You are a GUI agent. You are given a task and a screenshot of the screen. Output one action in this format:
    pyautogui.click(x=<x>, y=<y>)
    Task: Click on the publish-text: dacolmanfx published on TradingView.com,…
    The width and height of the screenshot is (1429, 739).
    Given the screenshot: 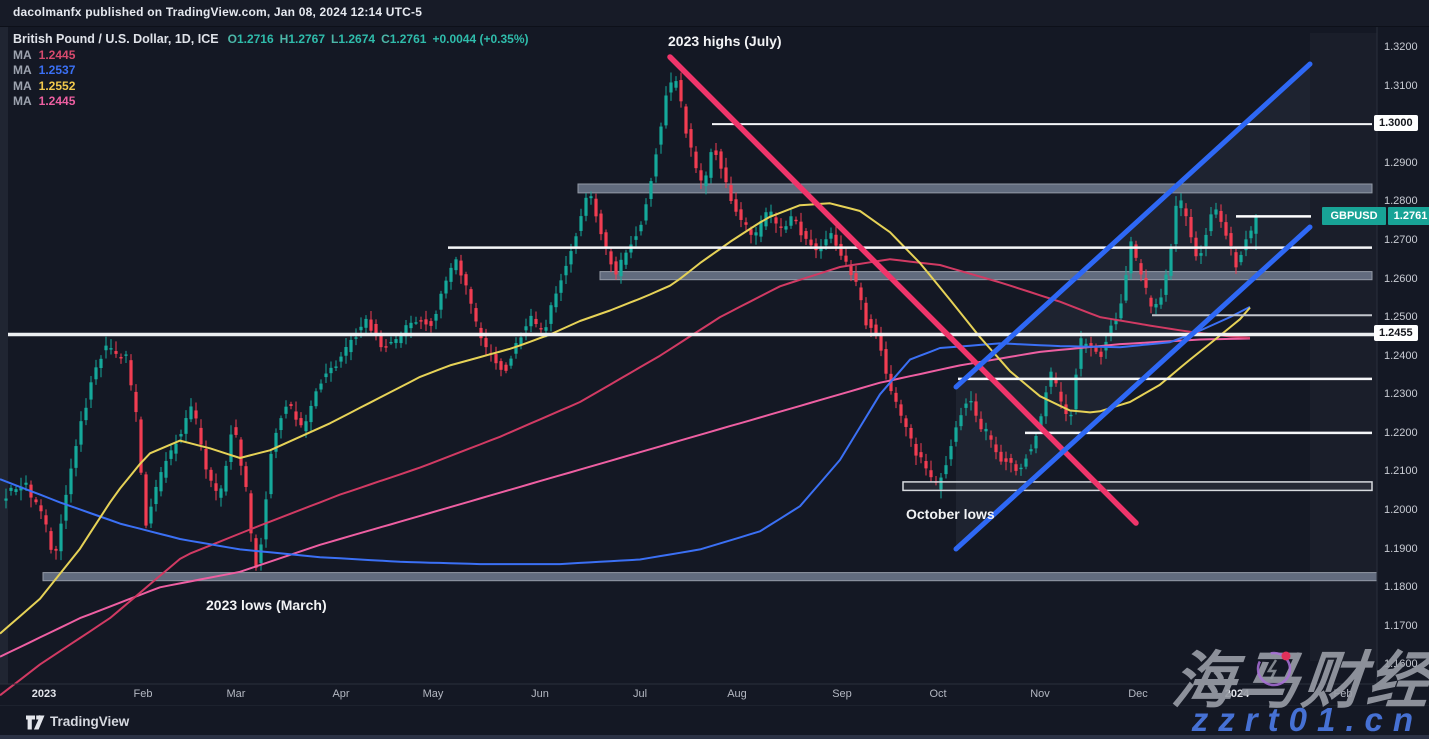 What is the action you would take?
    pyautogui.click(x=218, y=12)
    